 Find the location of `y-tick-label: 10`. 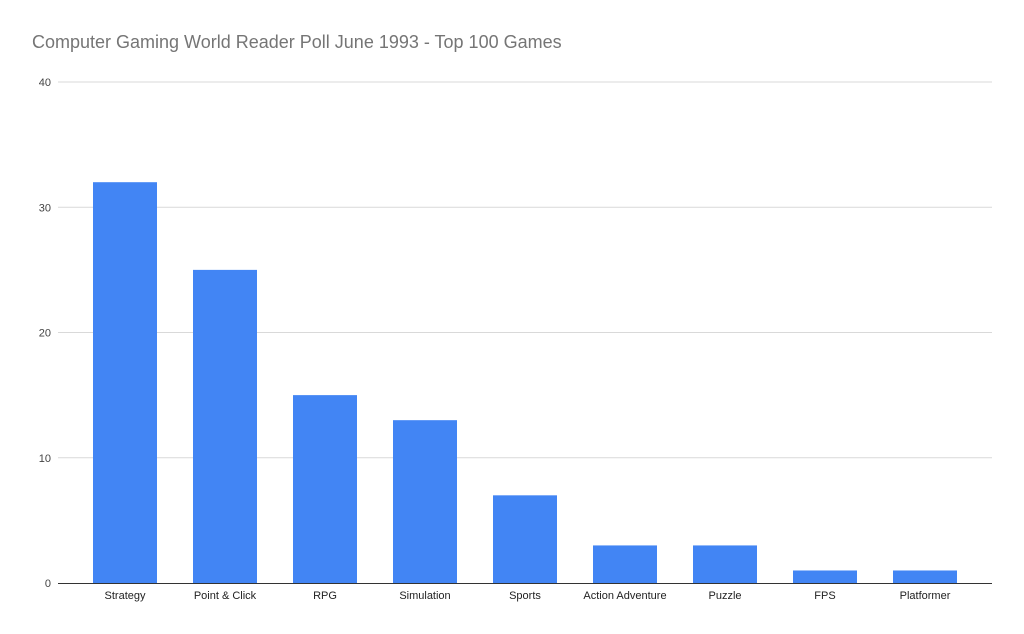

y-tick-label: 10 is located at coordinates (45, 459).